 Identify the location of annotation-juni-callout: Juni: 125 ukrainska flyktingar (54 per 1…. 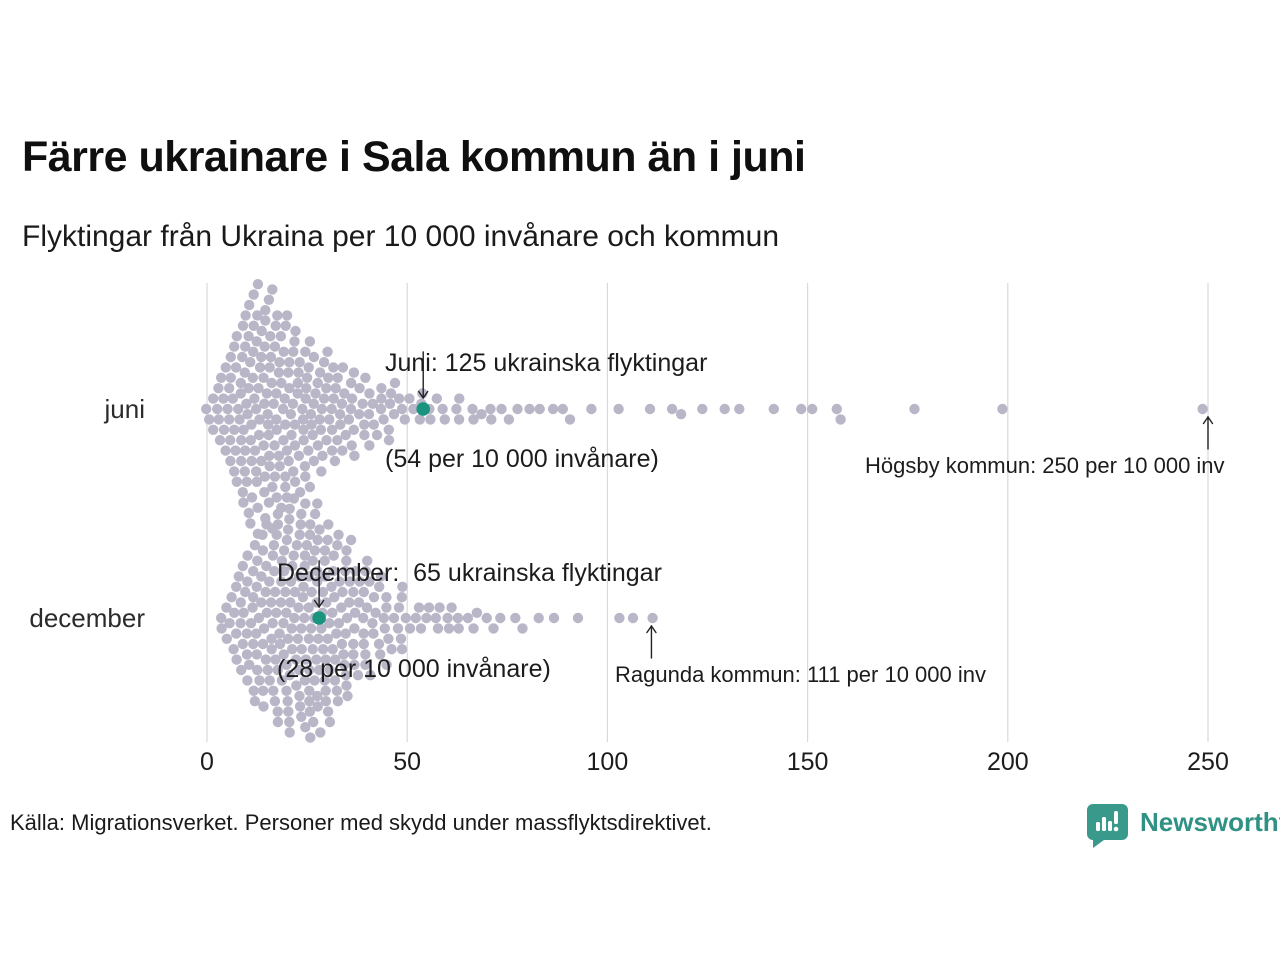
(546, 411).